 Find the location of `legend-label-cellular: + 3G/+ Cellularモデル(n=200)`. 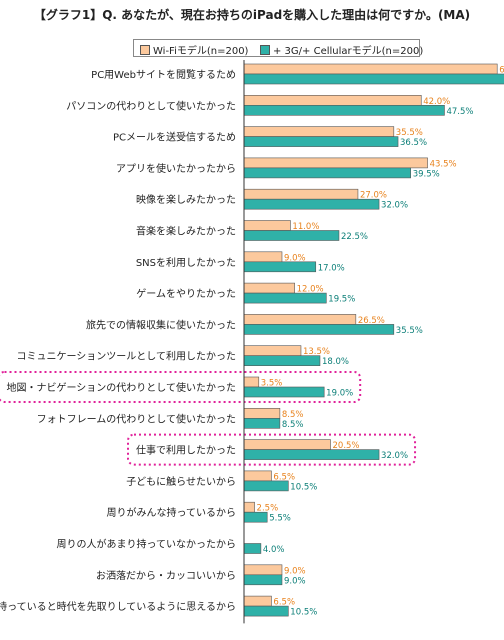

legend-label-cellular: + 3G/+ Cellularモデル(n=200) is located at coordinates (348, 51).